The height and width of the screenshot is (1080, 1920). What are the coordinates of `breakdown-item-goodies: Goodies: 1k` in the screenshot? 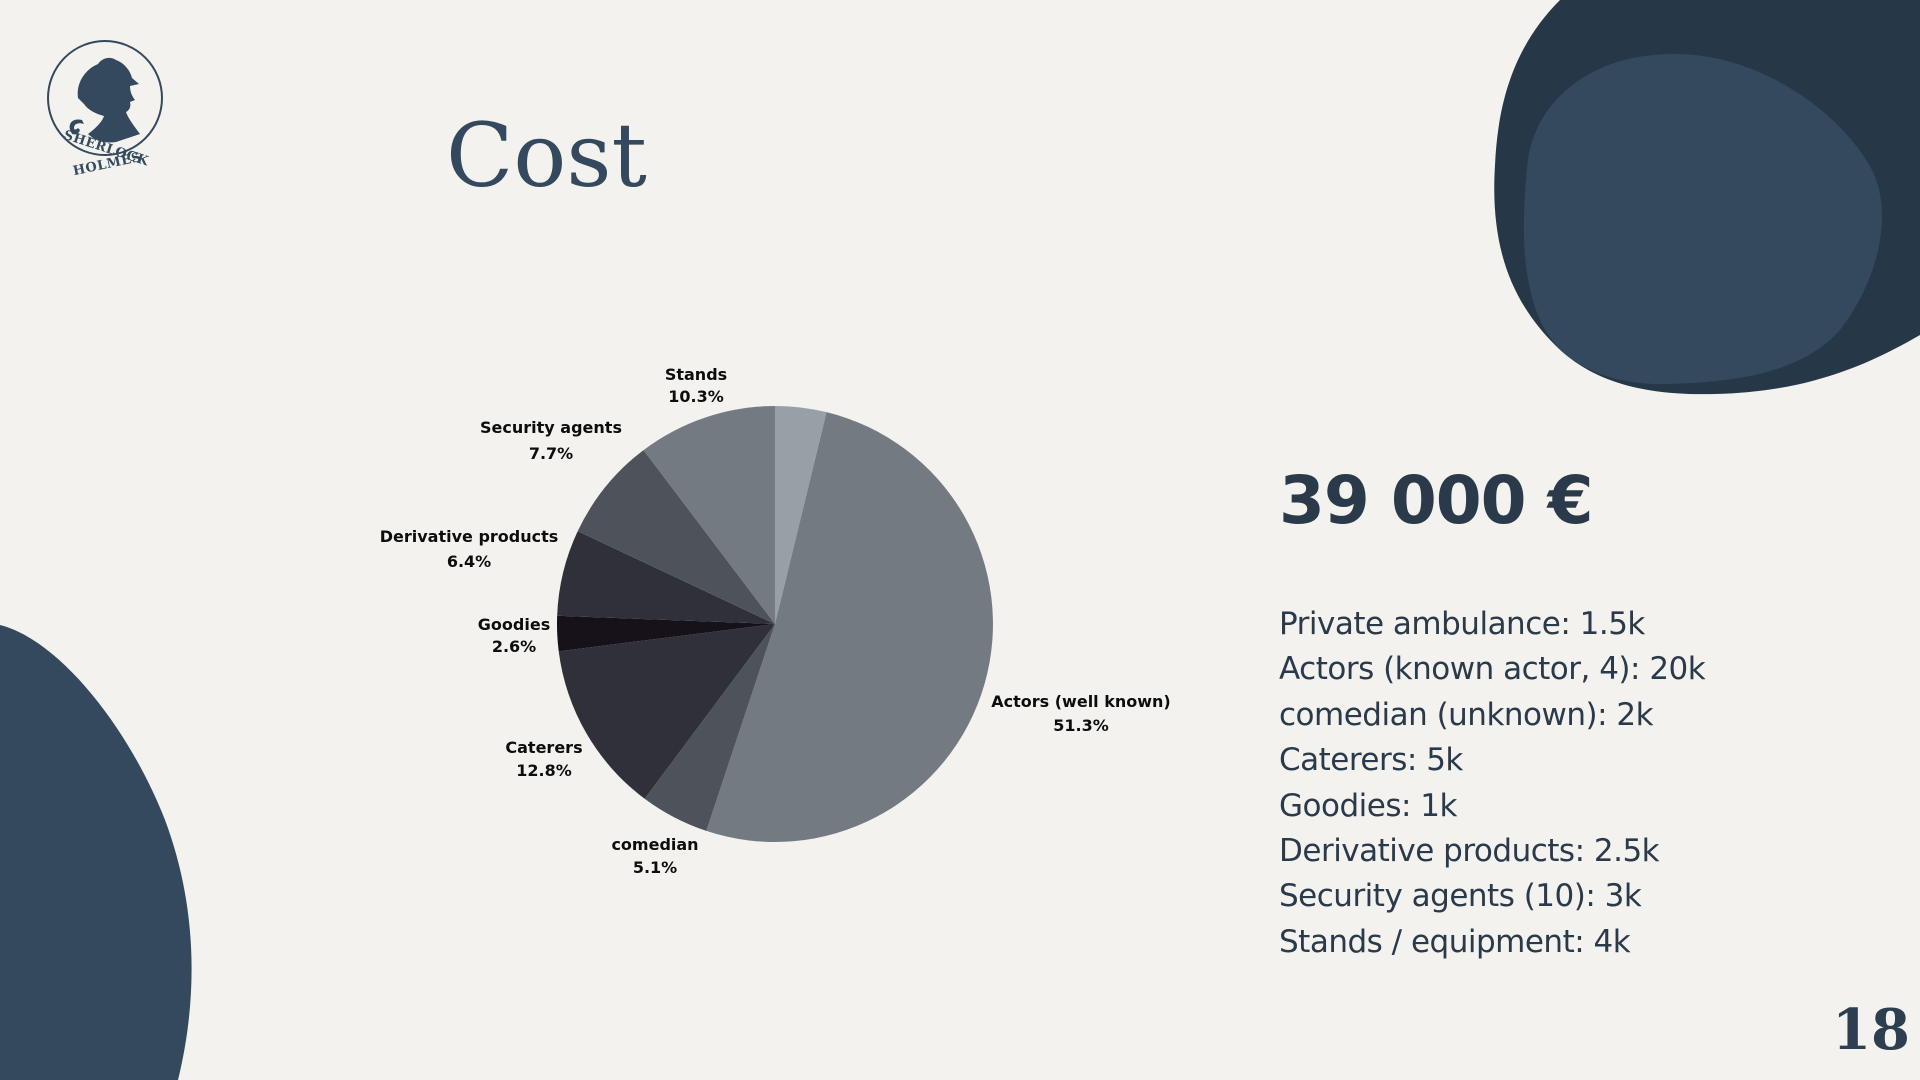 It's located at (1368, 805).